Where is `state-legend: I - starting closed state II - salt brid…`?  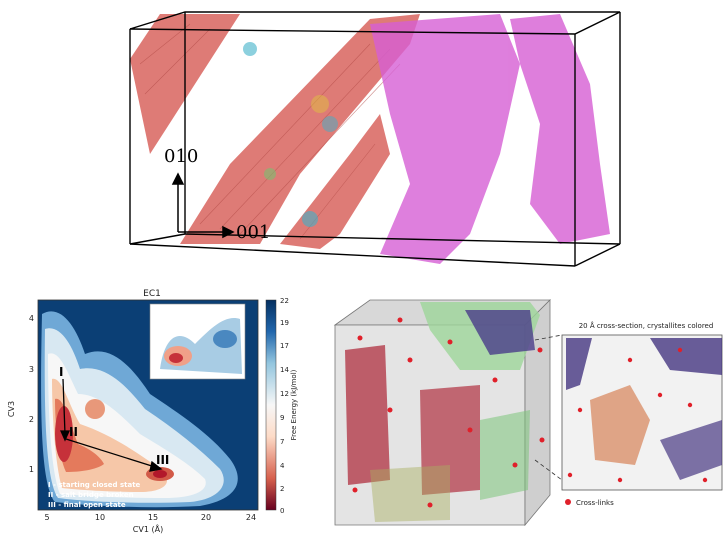
state-legend: I - starting closed state II - salt brid… is located at coordinates (94, 495).